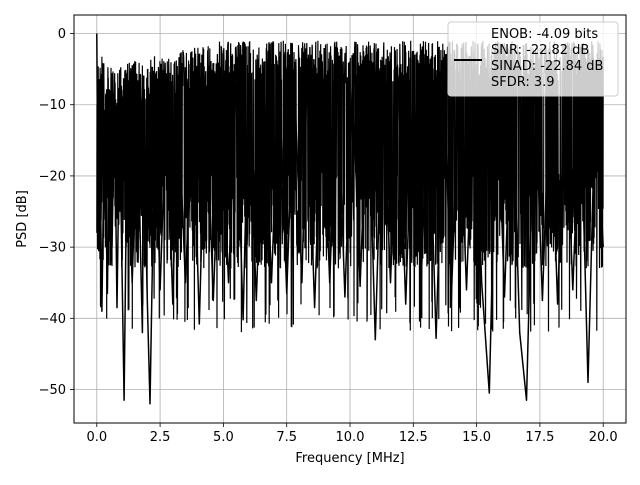 Image resolution: width=640 pixels, height=485 pixels. I want to click on y-axis-ticks: 0 −10 −20 −30 −40 −50, so click(56, 212).